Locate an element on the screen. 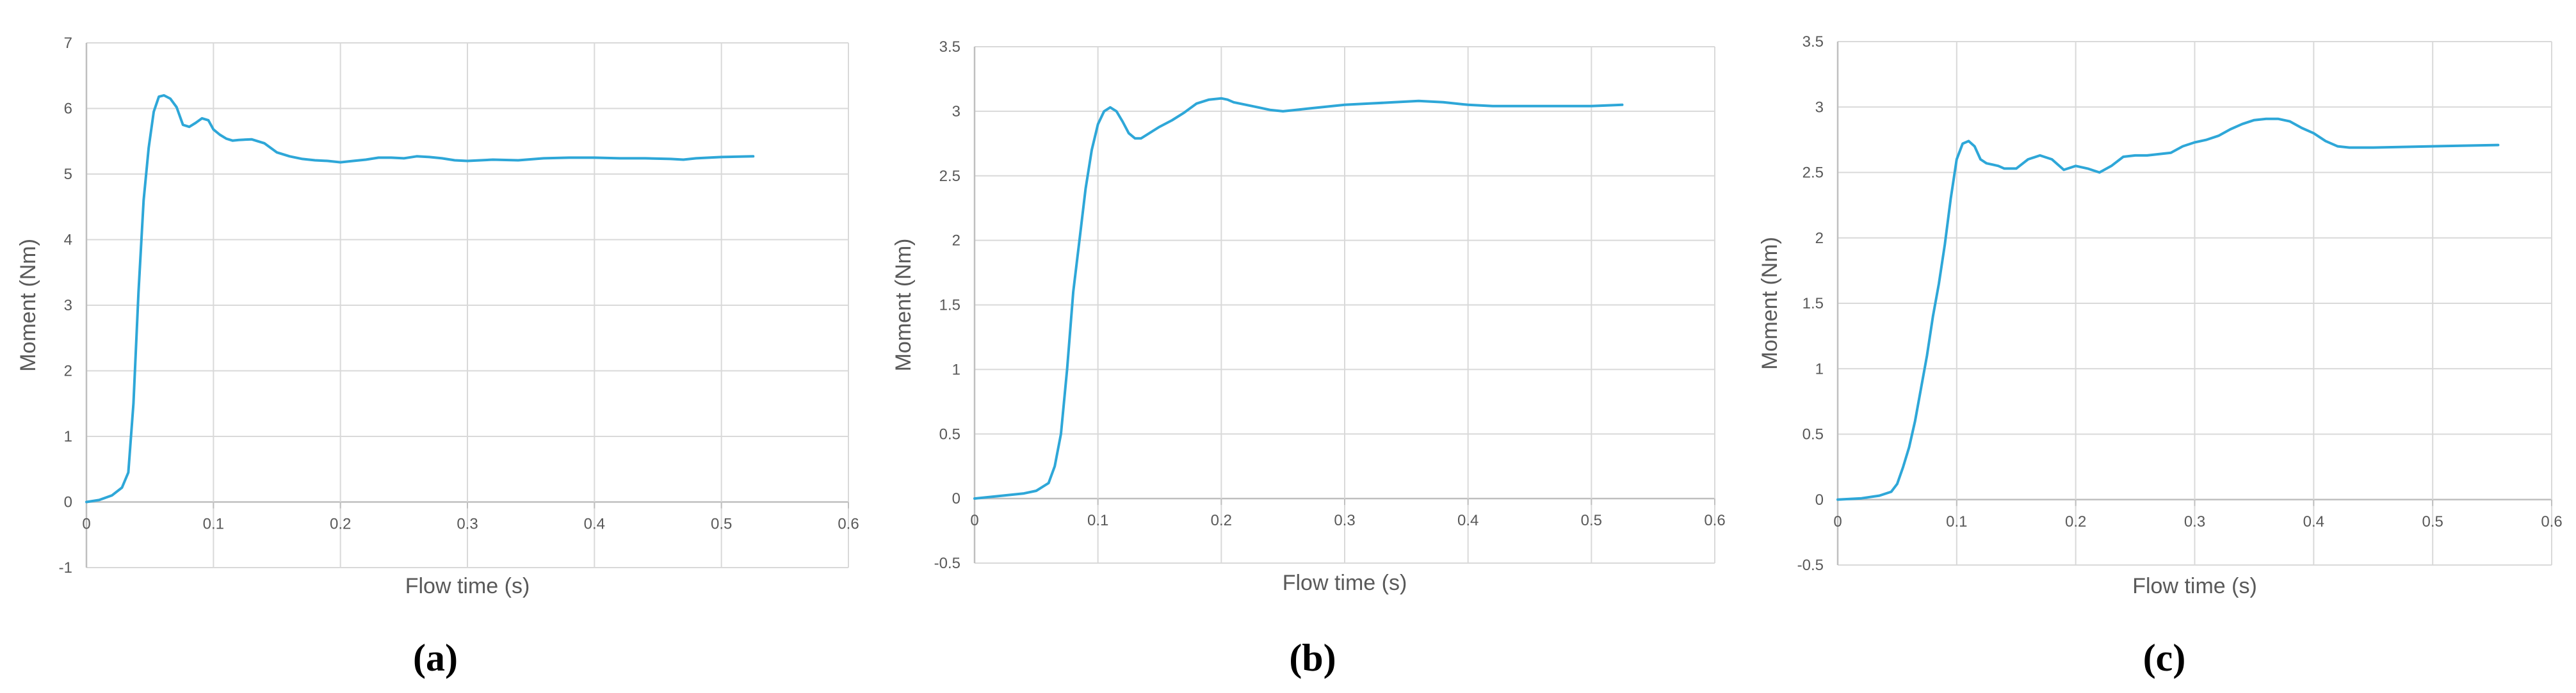 This screenshot has width=2576, height=693. y-tick-label: 4 is located at coordinates (68, 240).